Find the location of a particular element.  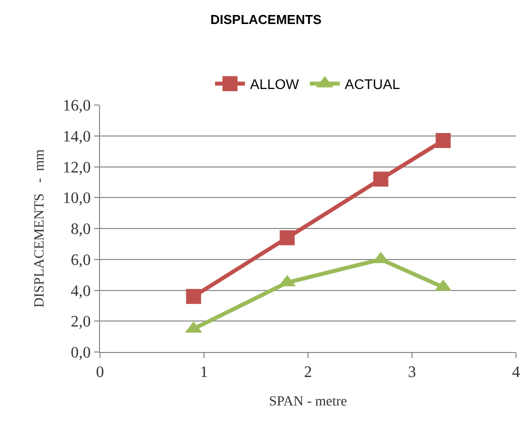

y-tick-label: 14,0 is located at coordinates (76, 137).